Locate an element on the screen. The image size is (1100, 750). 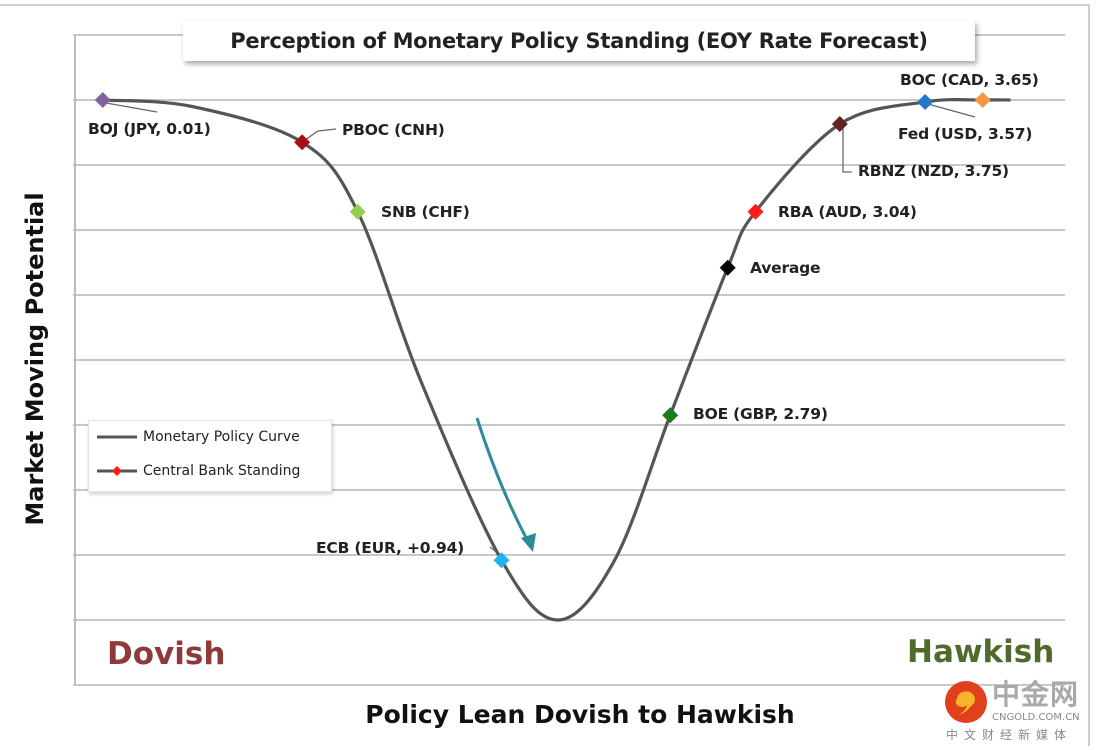
leader-line-rbnz is located at coordinates (847, 150).